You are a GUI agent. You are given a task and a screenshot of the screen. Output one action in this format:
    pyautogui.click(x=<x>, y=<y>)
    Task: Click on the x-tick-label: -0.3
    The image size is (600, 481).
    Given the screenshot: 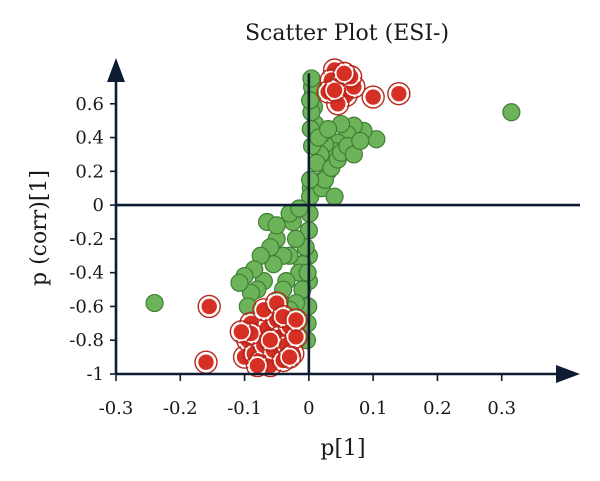 What is the action you would take?
    pyautogui.click(x=116, y=408)
    